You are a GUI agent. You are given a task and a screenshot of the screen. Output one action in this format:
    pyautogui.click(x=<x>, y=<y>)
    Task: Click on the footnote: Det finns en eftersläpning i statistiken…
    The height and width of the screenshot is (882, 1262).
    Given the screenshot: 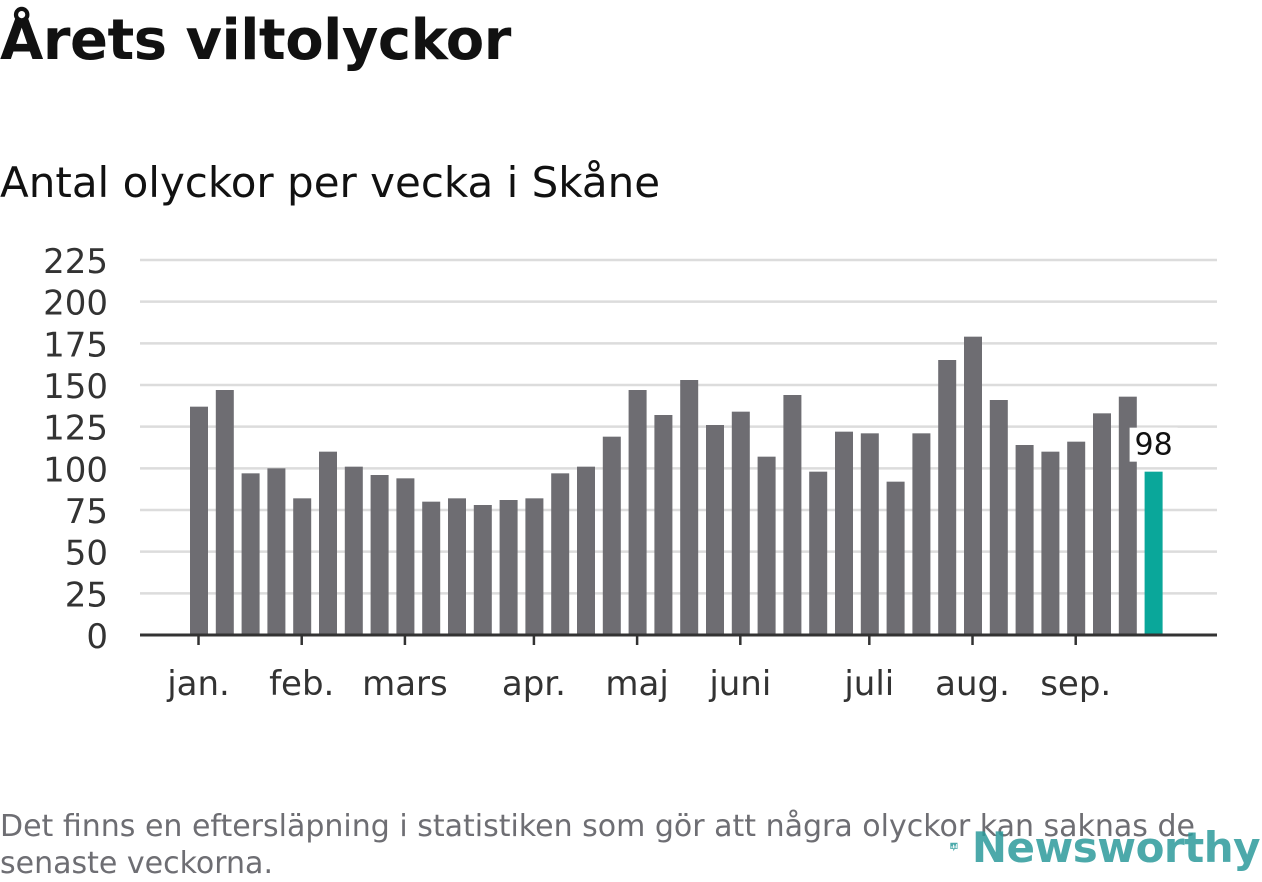 What is the action you would take?
    pyautogui.click(x=597, y=845)
    